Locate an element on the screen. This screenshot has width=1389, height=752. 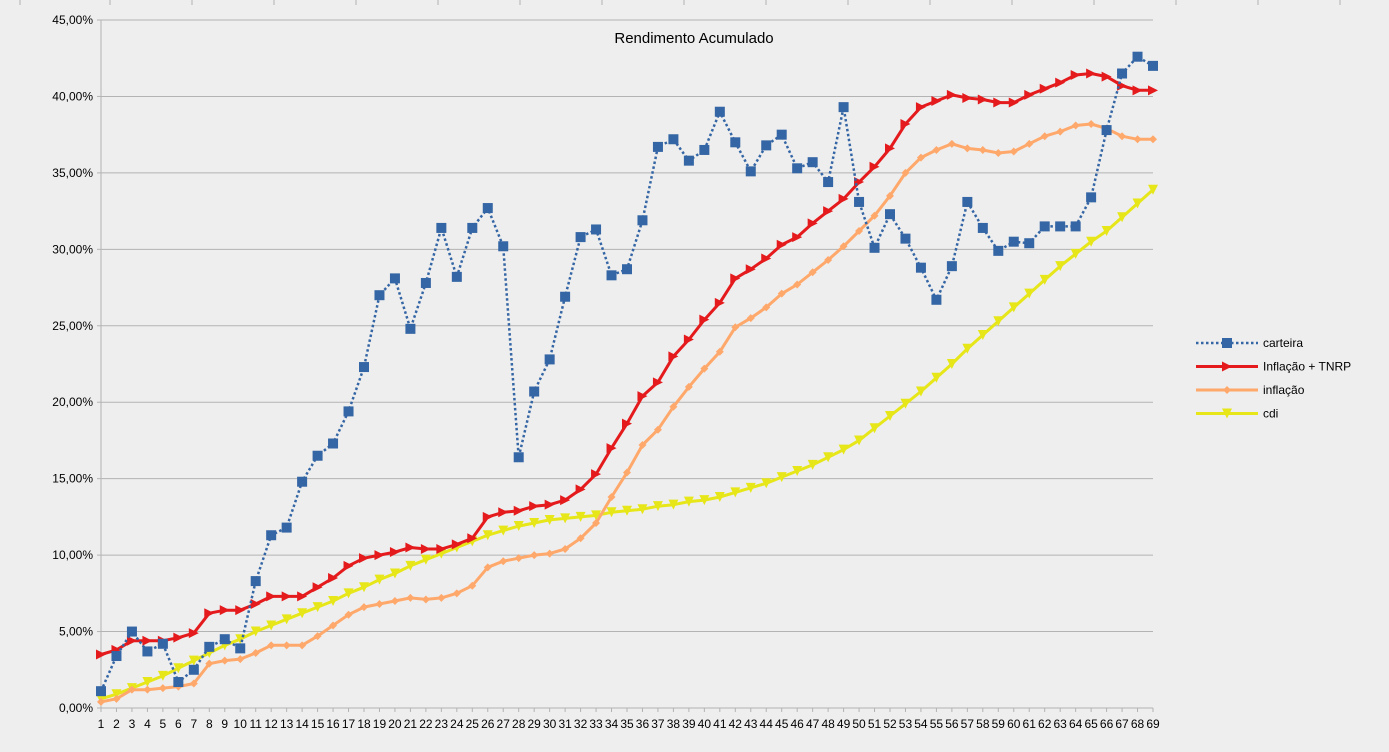
x-tick-label: 39 is located at coordinates (689, 724).